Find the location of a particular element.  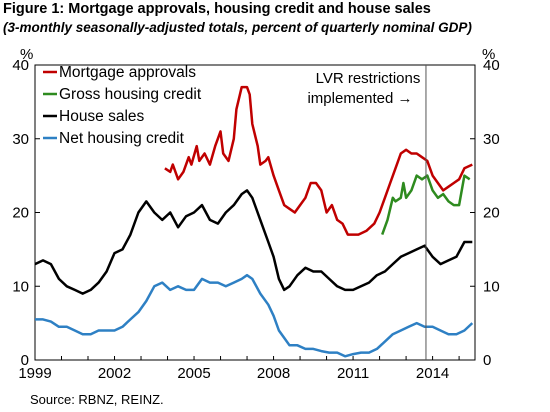

legend-label: House sales is located at coordinates (102, 116).